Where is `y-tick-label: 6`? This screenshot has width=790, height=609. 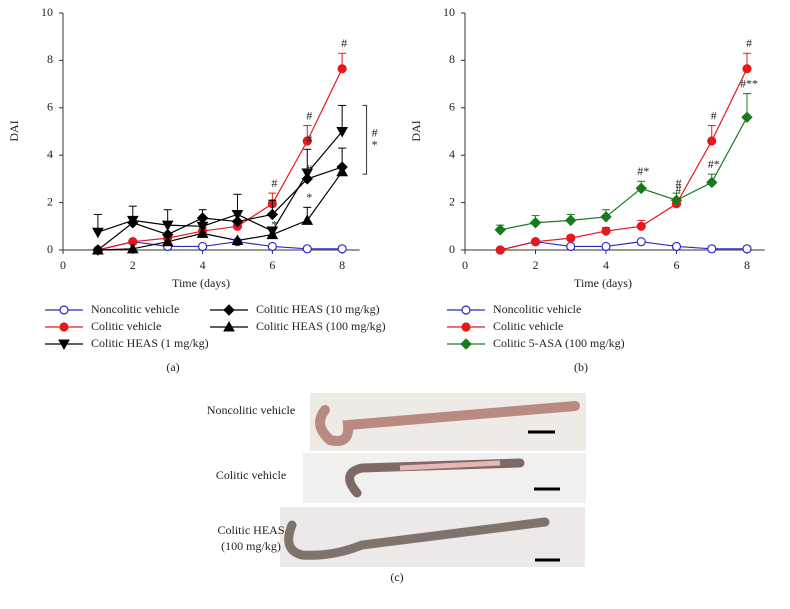 y-tick-label: 6 is located at coordinates (50, 107).